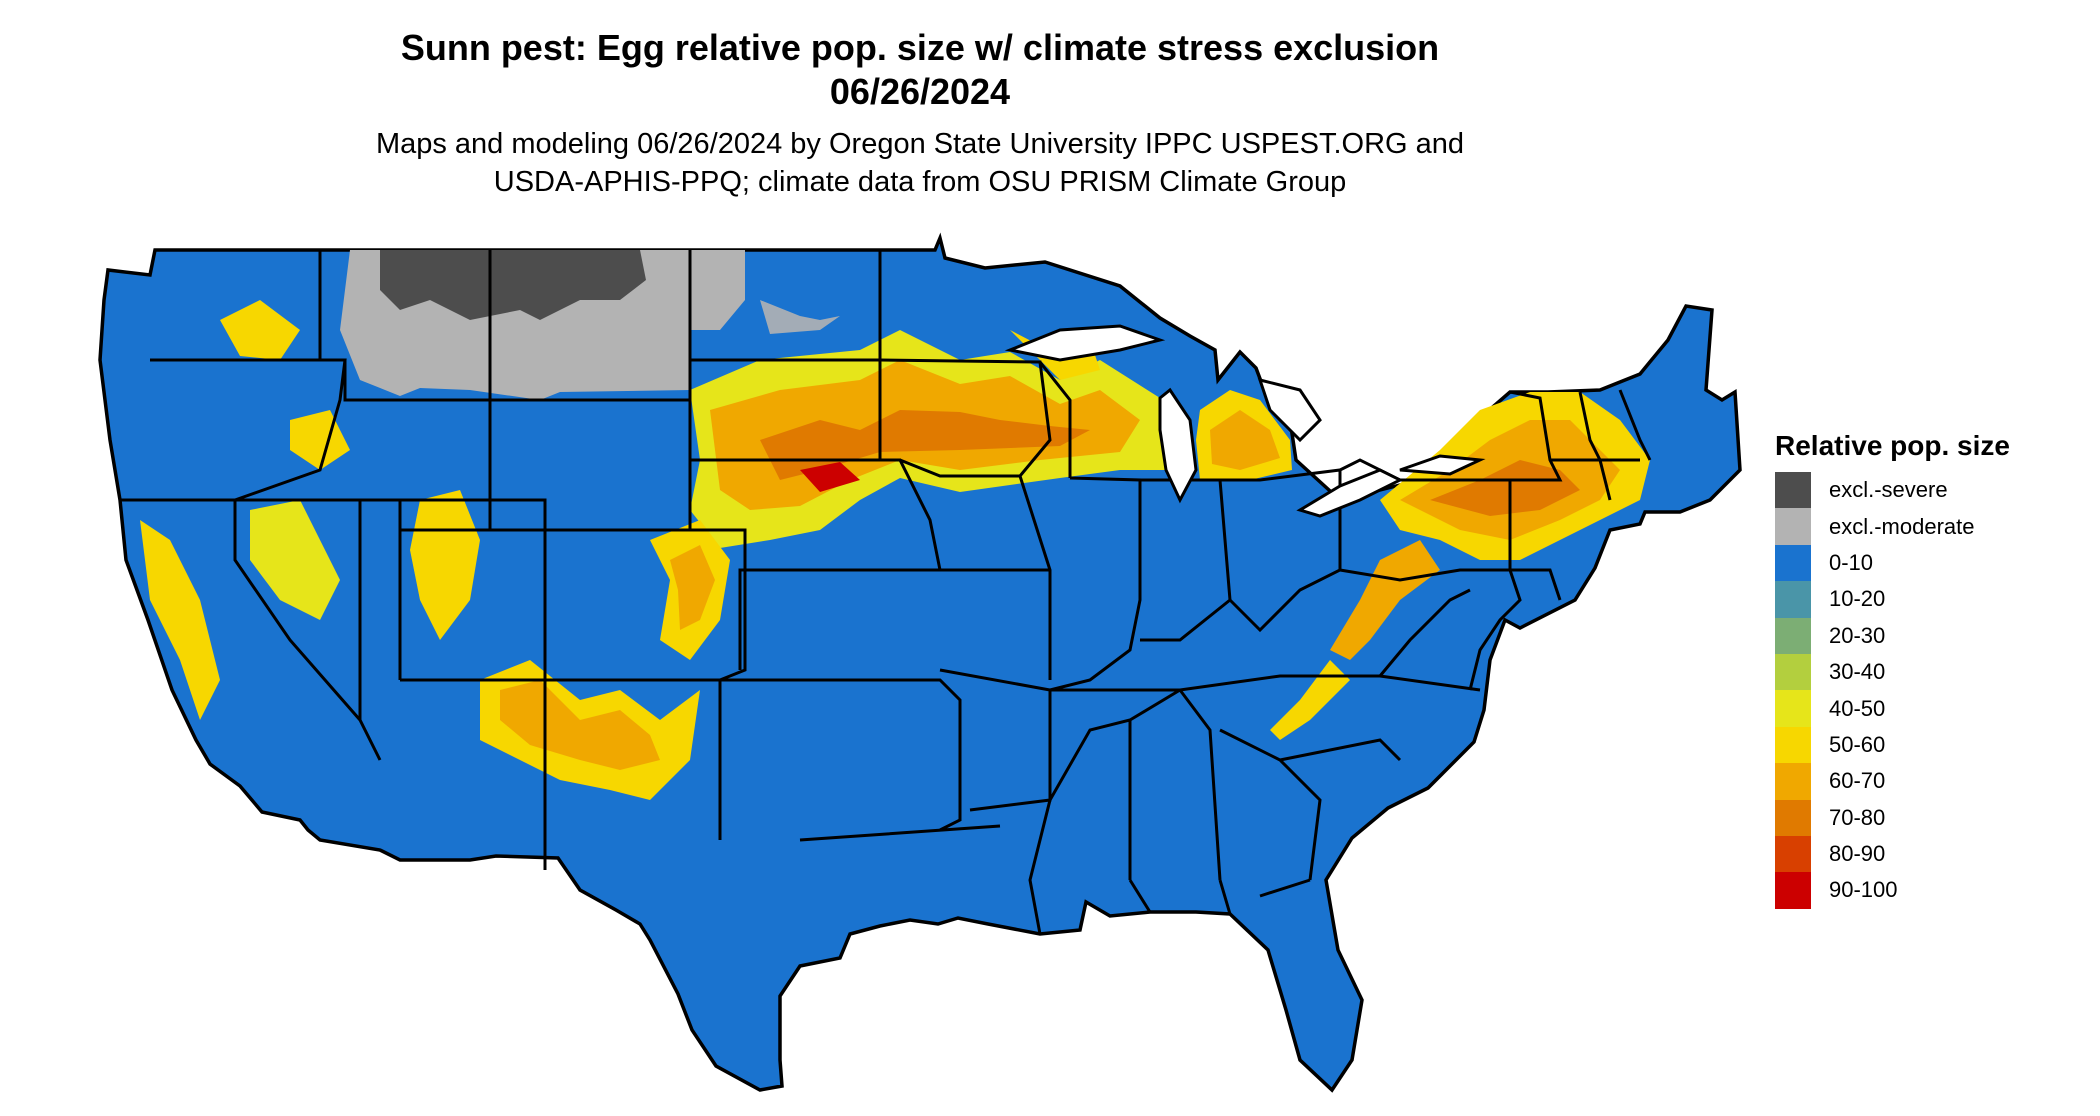 The width and height of the screenshot is (2100, 1116). I want to click on legend-item: 40-50, so click(1892, 708).